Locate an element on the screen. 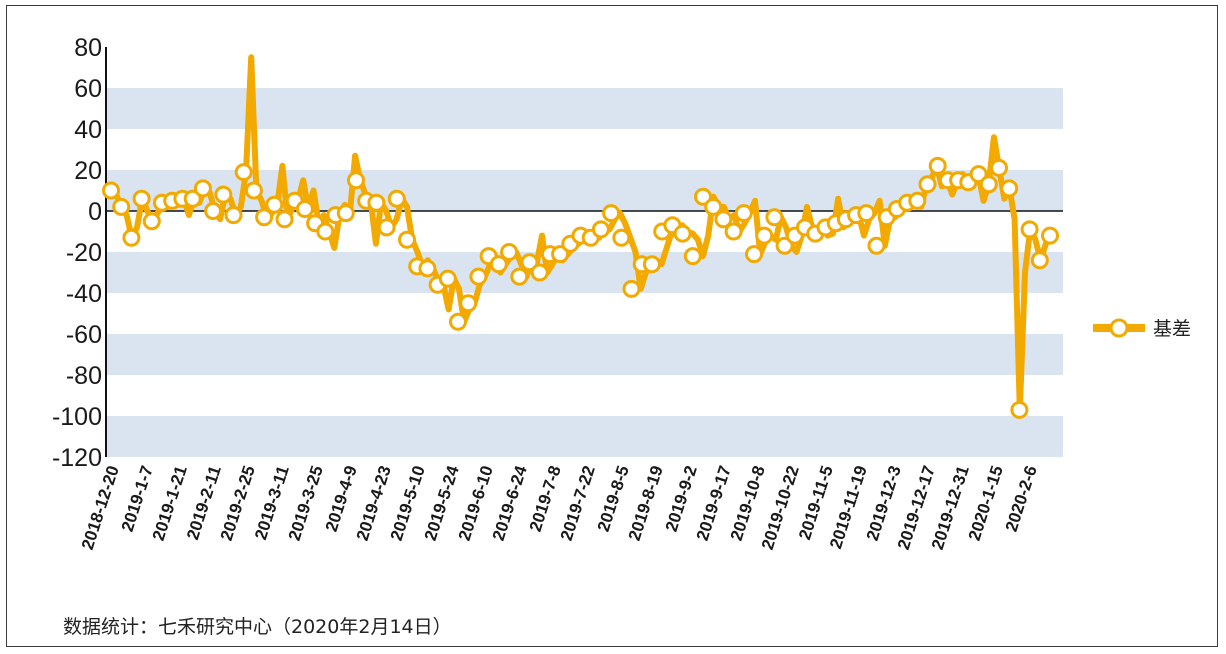  y-tick-label: -60 is located at coordinates (84, 335).